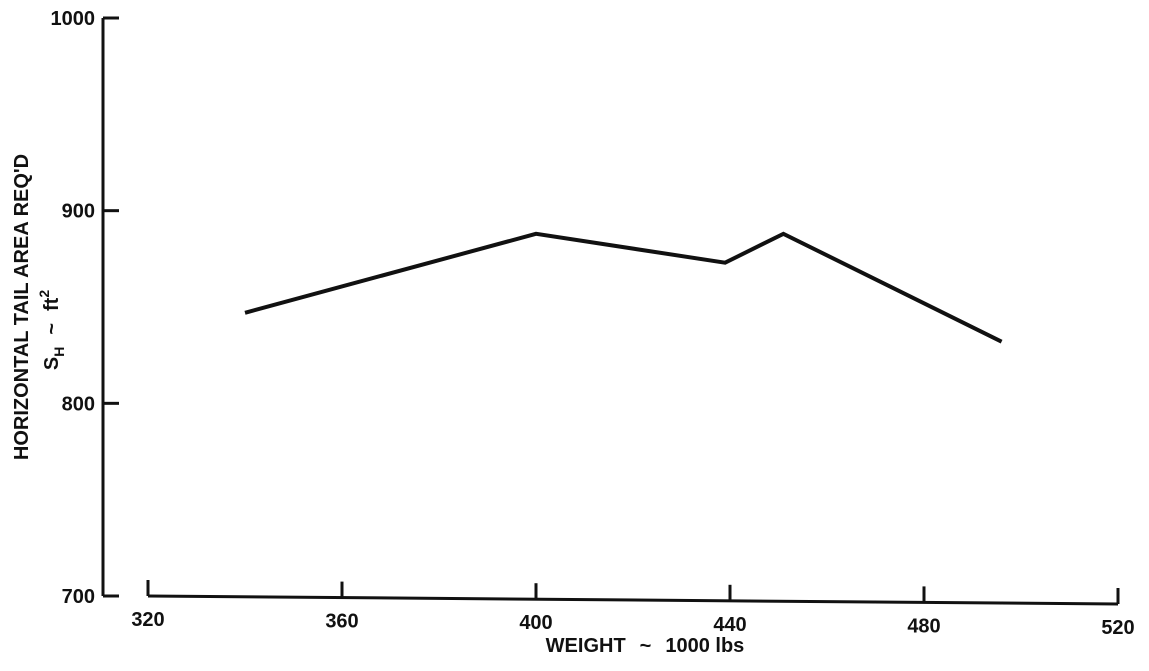  Describe the element at coordinates (633, 600) in the screenshot. I see `x-axis-line` at that location.